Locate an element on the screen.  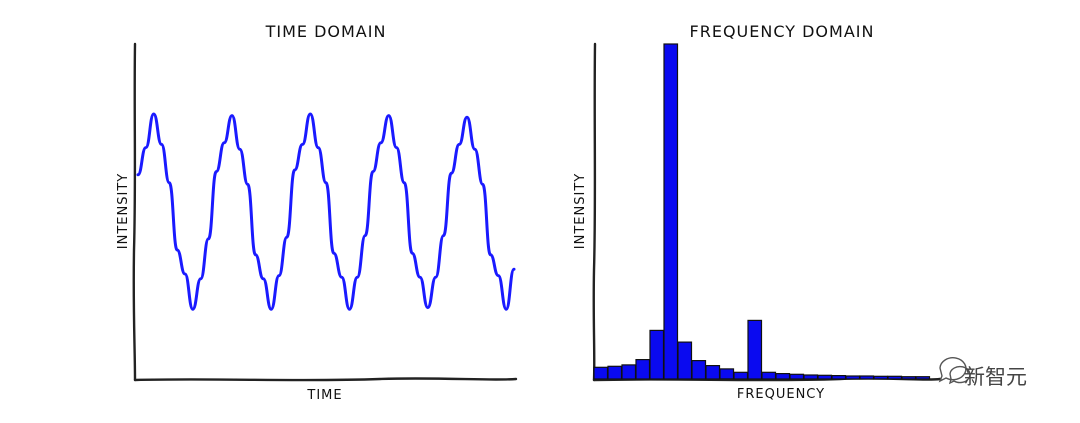
wechat-logo-icon is located at coordinates (954, 371).